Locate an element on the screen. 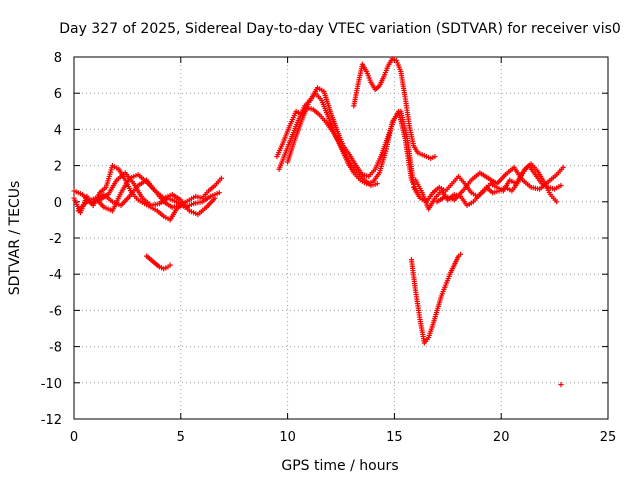 This screenshot has width=640, height=480. y-tick-label: 6 is located at coordinates (58, 94).